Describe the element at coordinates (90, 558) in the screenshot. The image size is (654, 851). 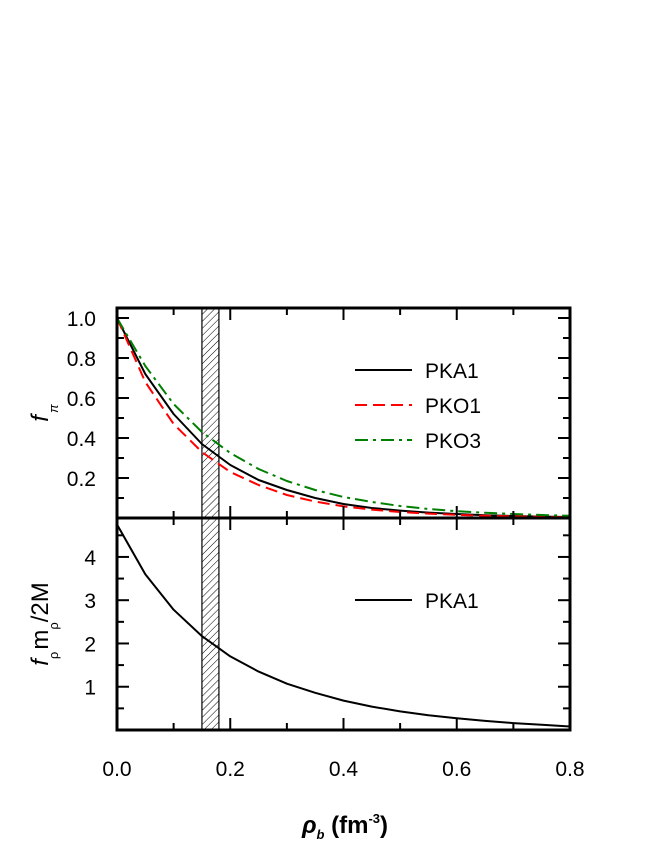
I see `y-tick-label: 4` at that location.